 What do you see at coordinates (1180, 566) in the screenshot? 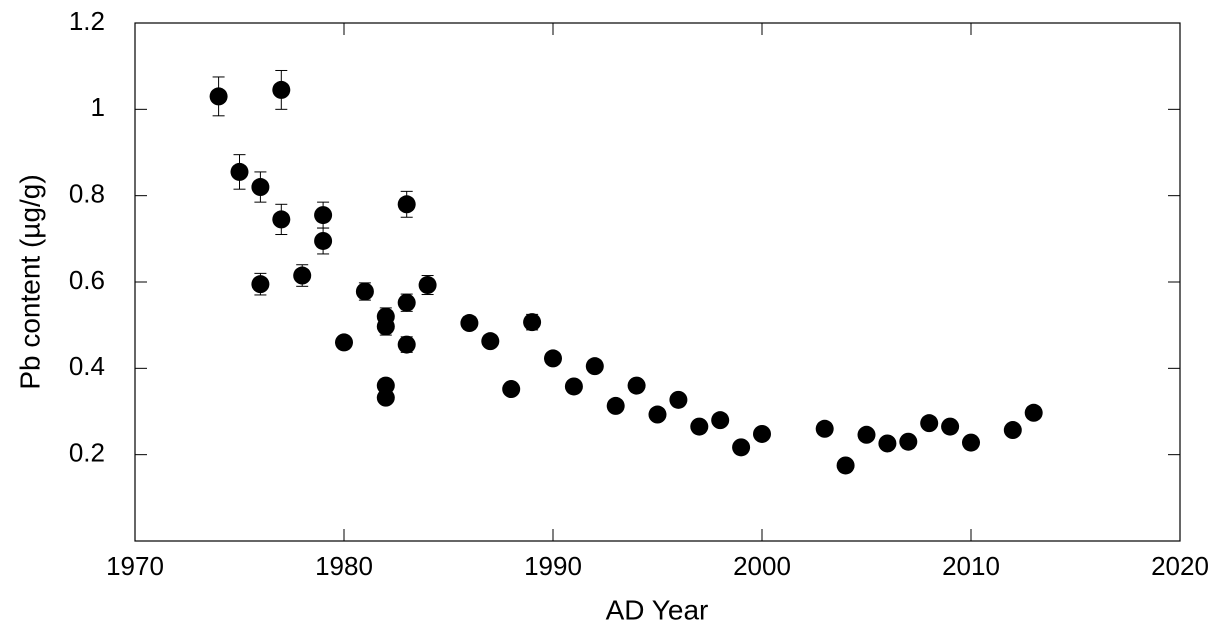
I see `x-tick-label: 2020` at bounding box center [1180, 566].